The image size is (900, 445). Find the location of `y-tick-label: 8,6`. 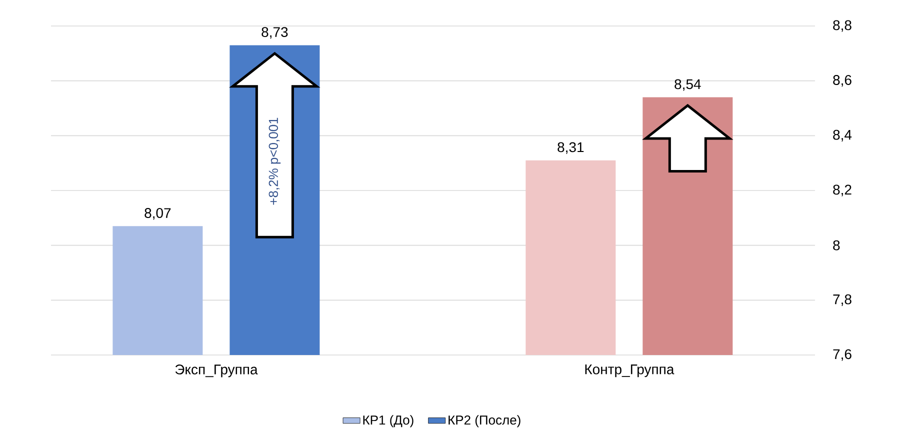

y-tick-label: 8,6 is located at coordinates (842, 81).